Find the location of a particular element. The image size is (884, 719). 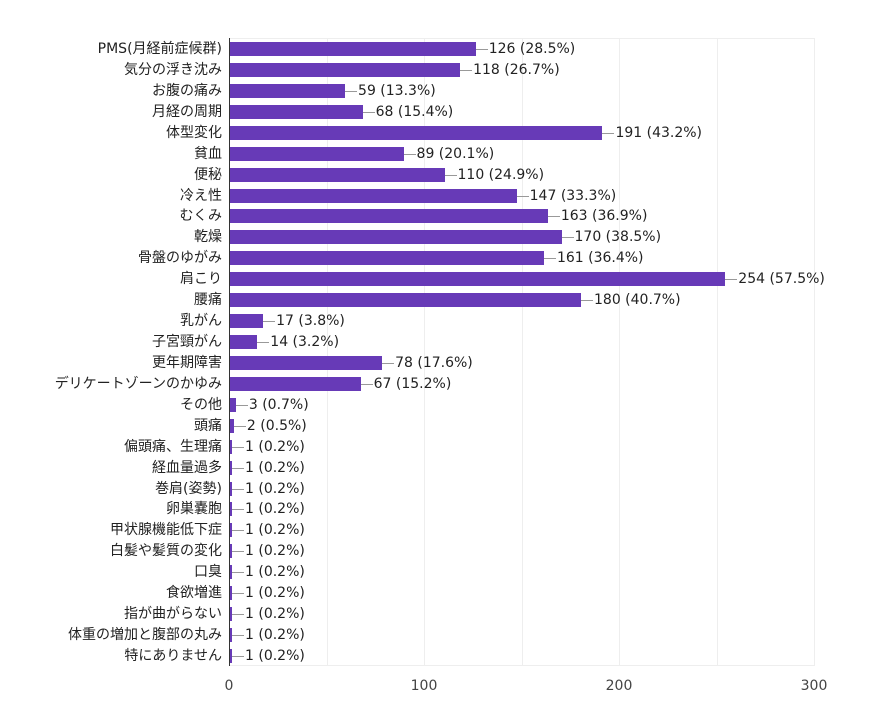

value-label: 14 (3.2%) is located at coordinates (305, 342).